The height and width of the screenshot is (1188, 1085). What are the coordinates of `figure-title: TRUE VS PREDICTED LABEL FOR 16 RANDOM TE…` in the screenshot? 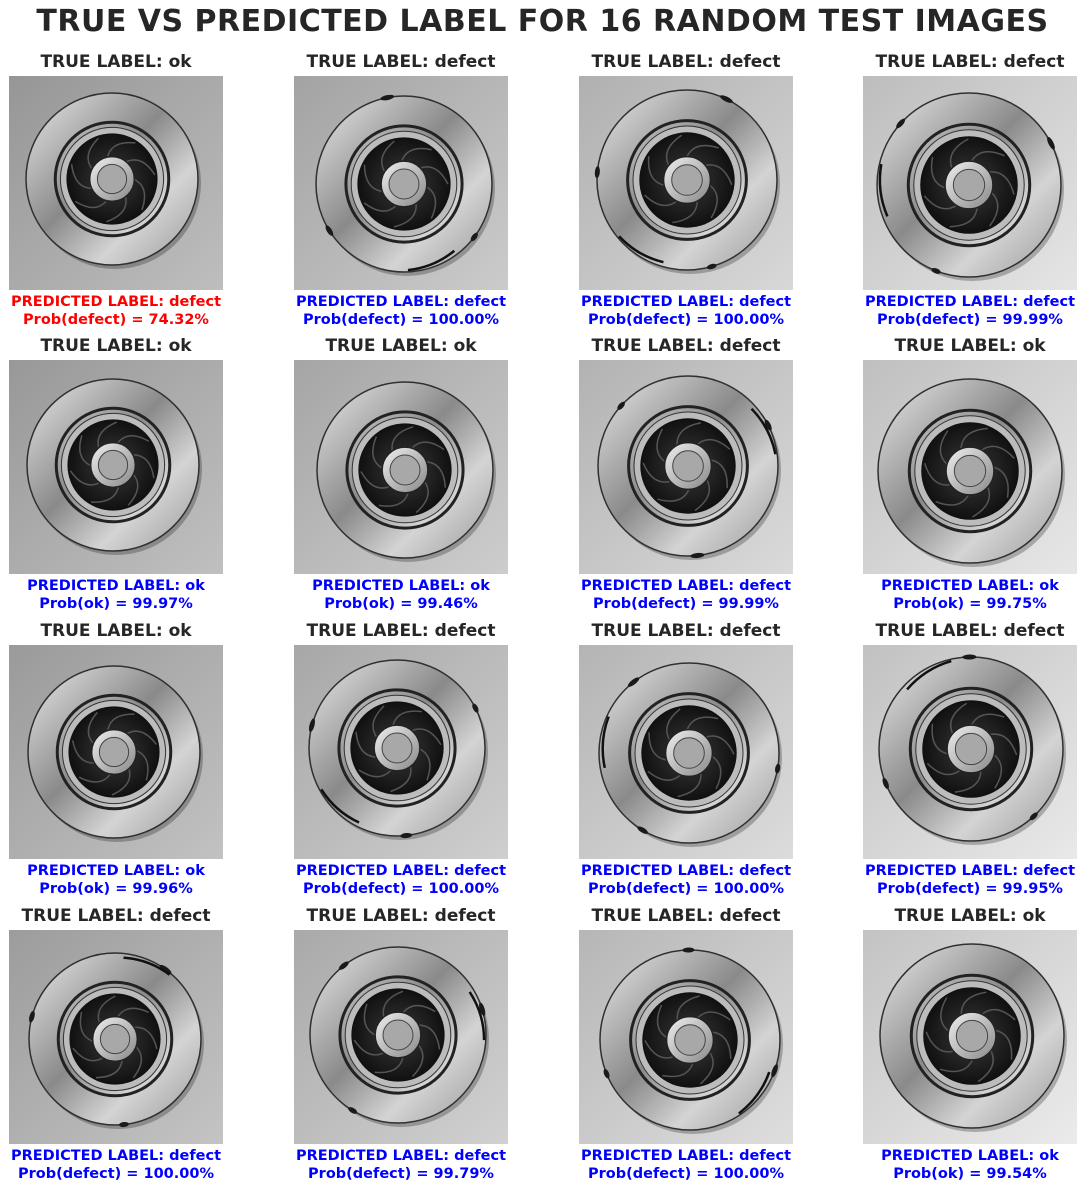 It's located at (542, 21).